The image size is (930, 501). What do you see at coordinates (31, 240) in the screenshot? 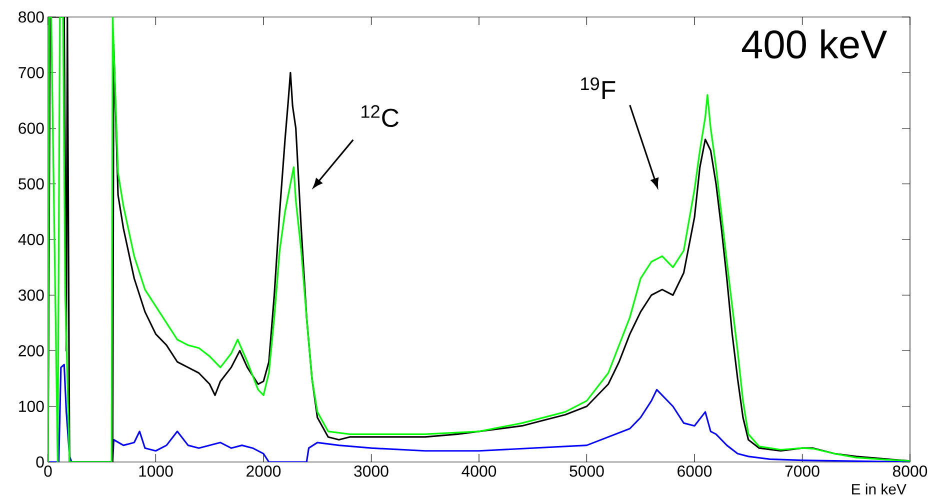
I see `y-tick-label: 400` at bounding box center [31, 240].